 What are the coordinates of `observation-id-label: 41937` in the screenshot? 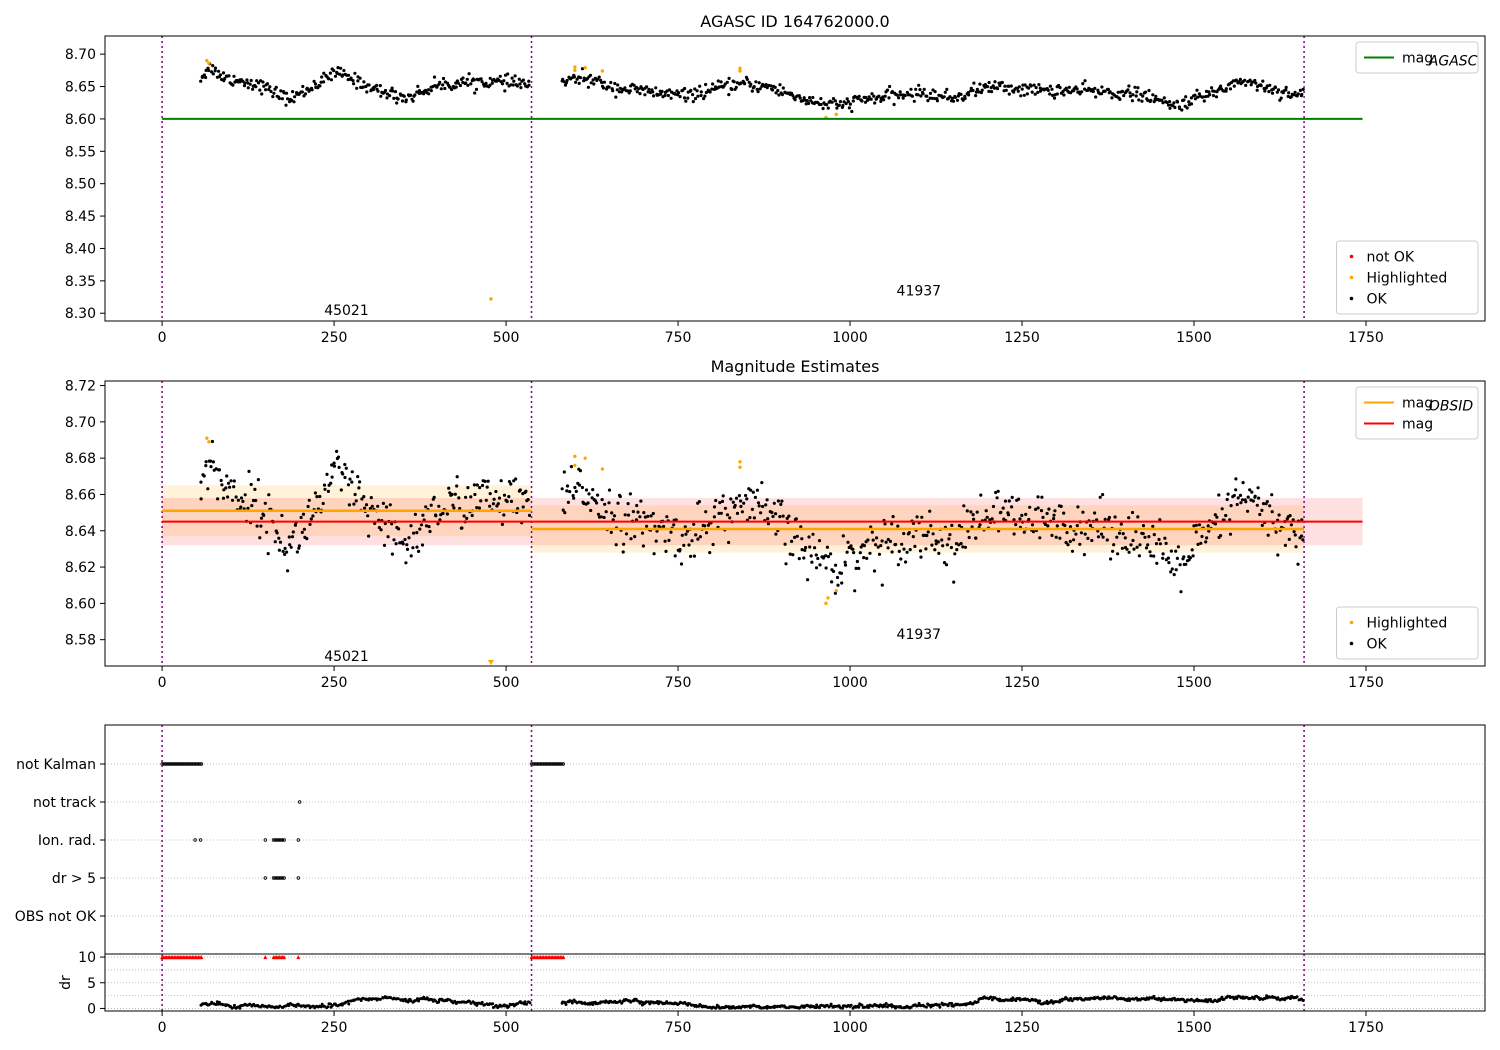 It's located at (919, 635).